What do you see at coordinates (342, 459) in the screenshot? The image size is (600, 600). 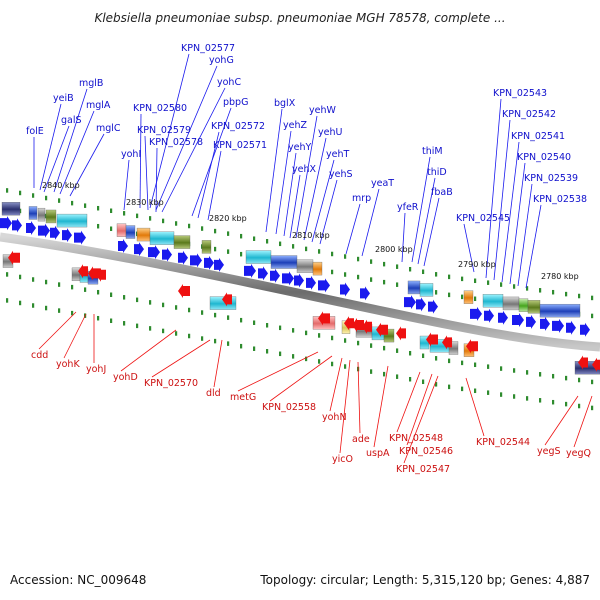 I see `gene-label-bottom: yicO` at bounding box center [342, 459].